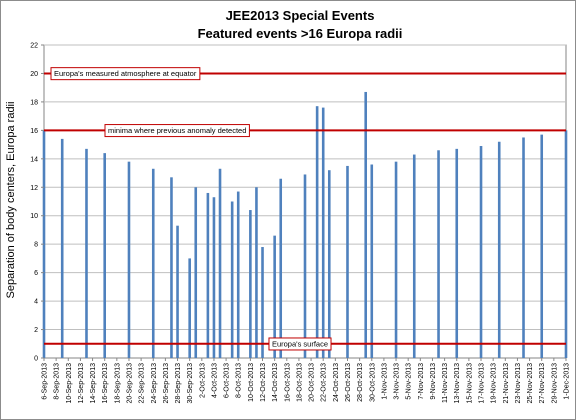 The image size is (576, 420). Describe the element at coordinates (34, 74) in the screenshot. I see `y-tick-label: 20` at that location.